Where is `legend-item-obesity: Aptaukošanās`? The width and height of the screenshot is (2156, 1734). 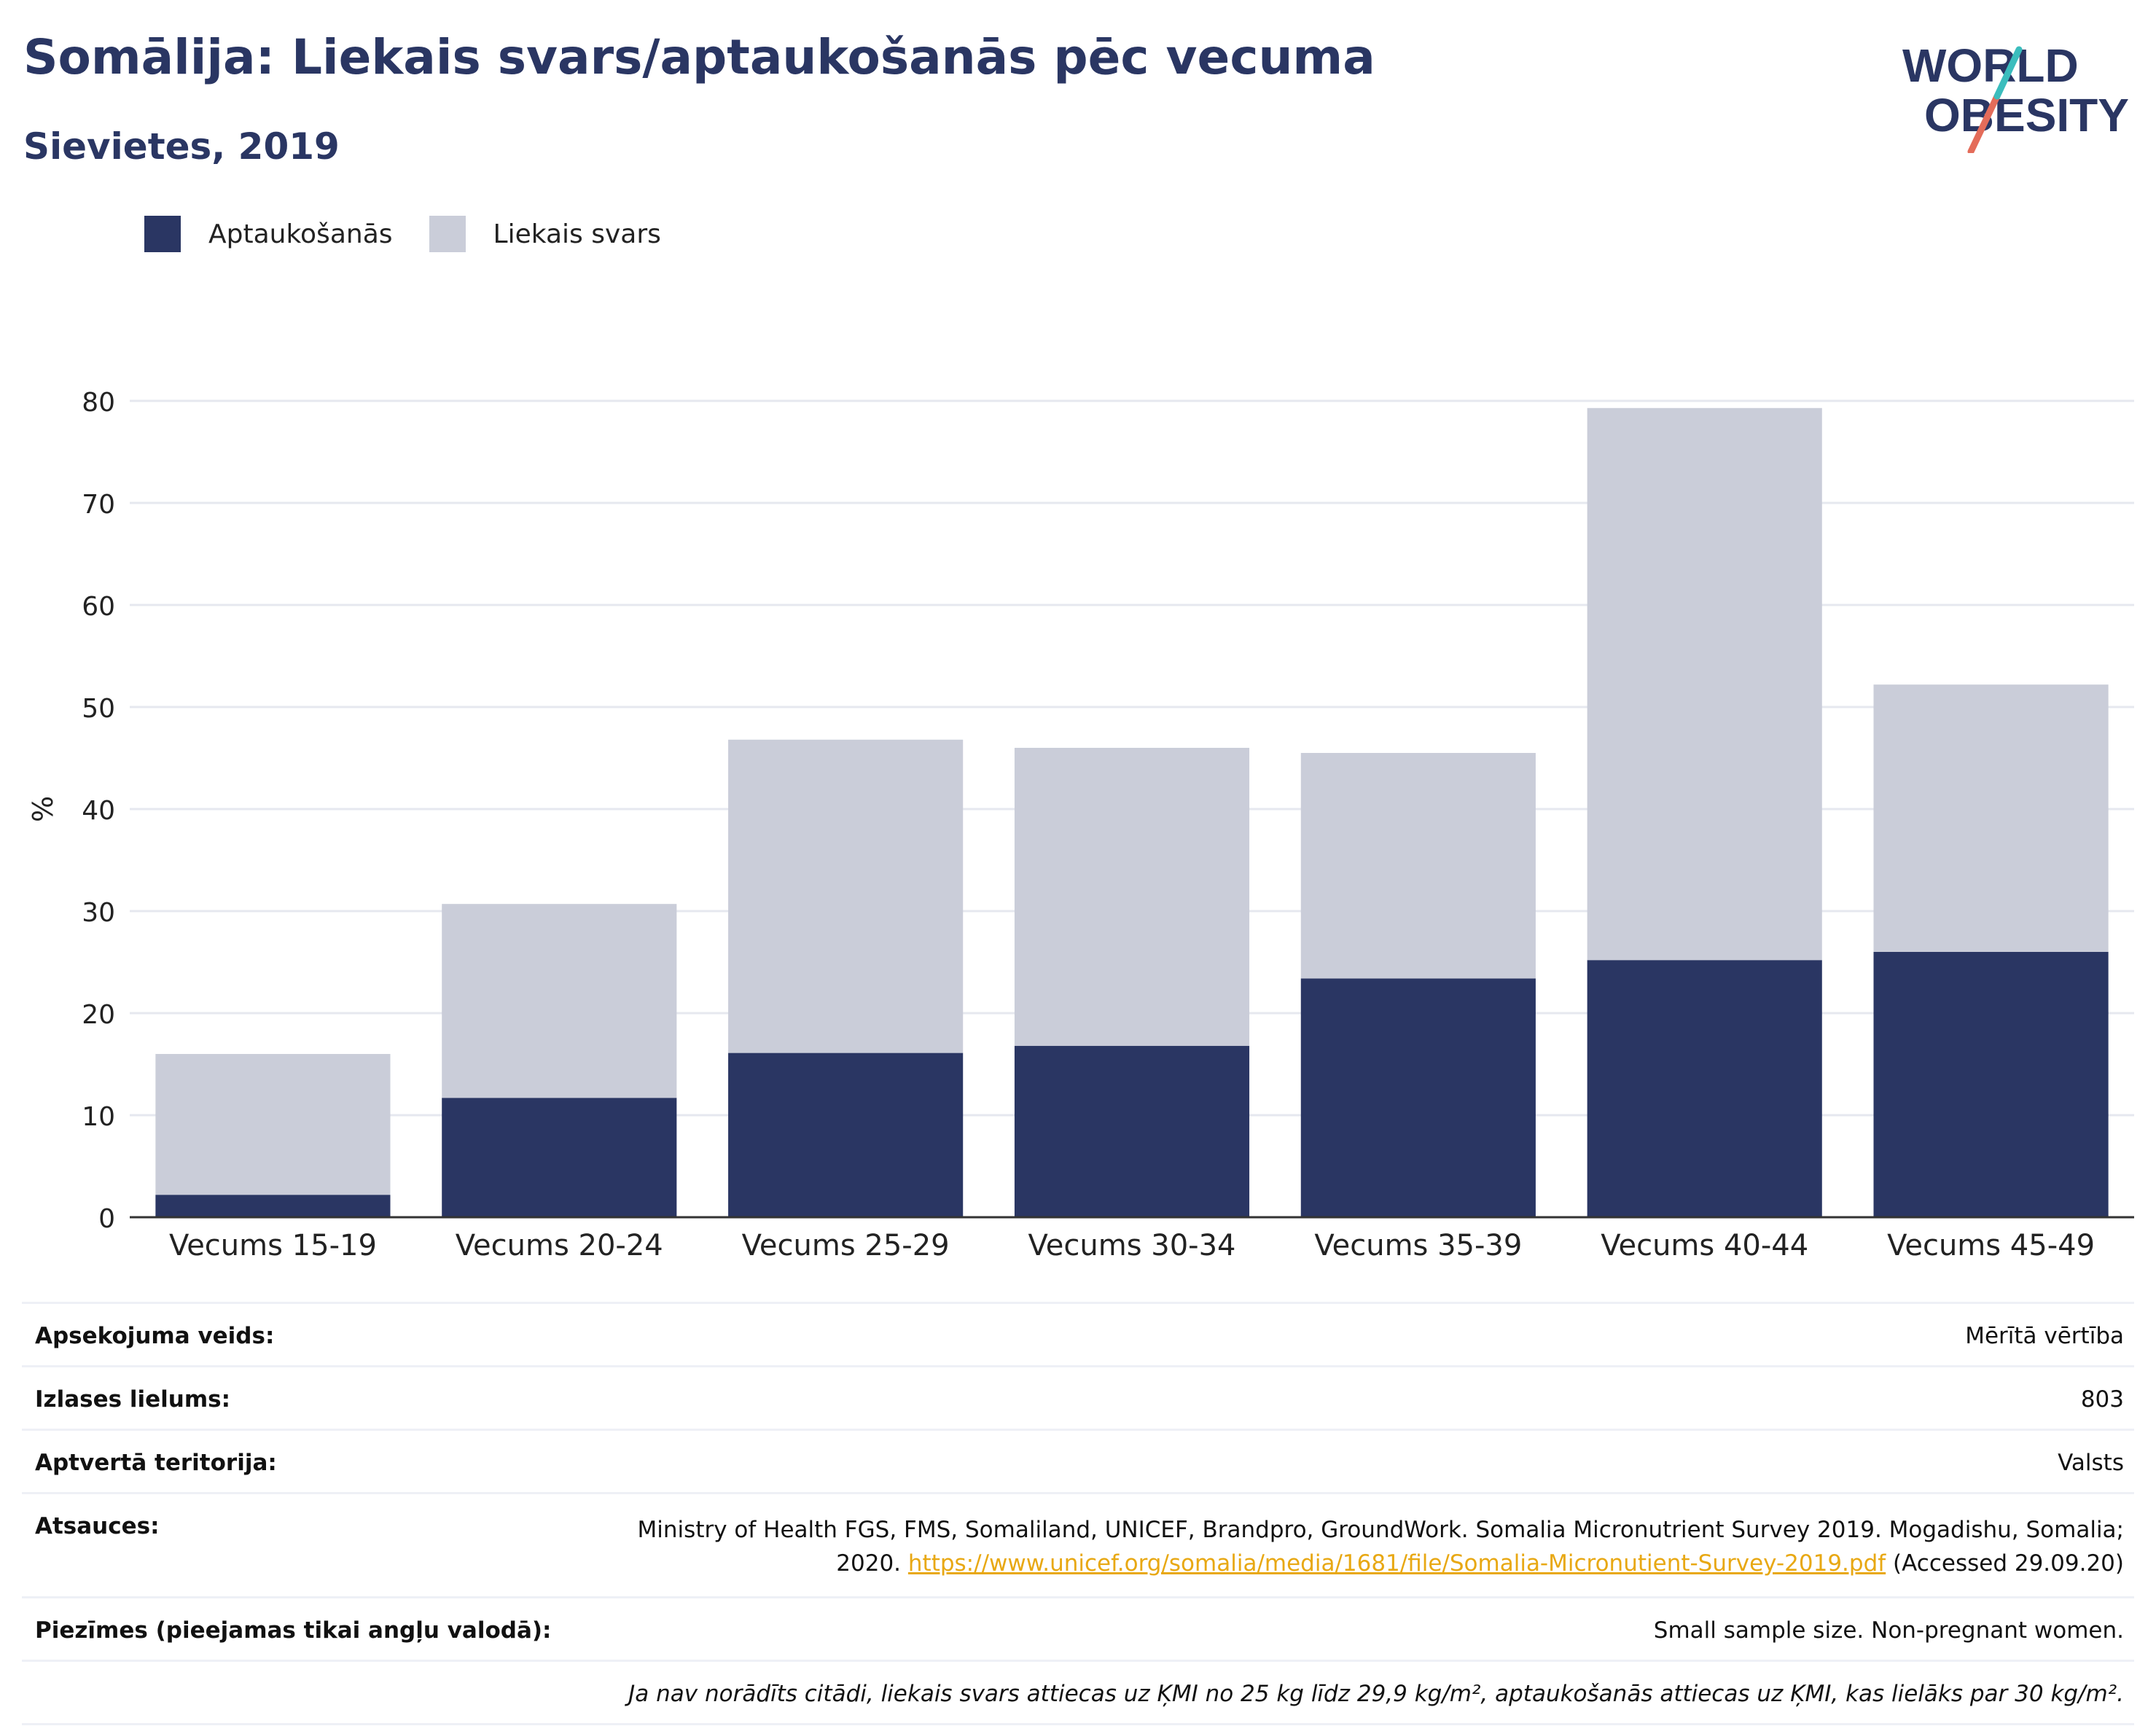
legend-item-obesity: Aptaukošanās is located at coordinates (268, 234).